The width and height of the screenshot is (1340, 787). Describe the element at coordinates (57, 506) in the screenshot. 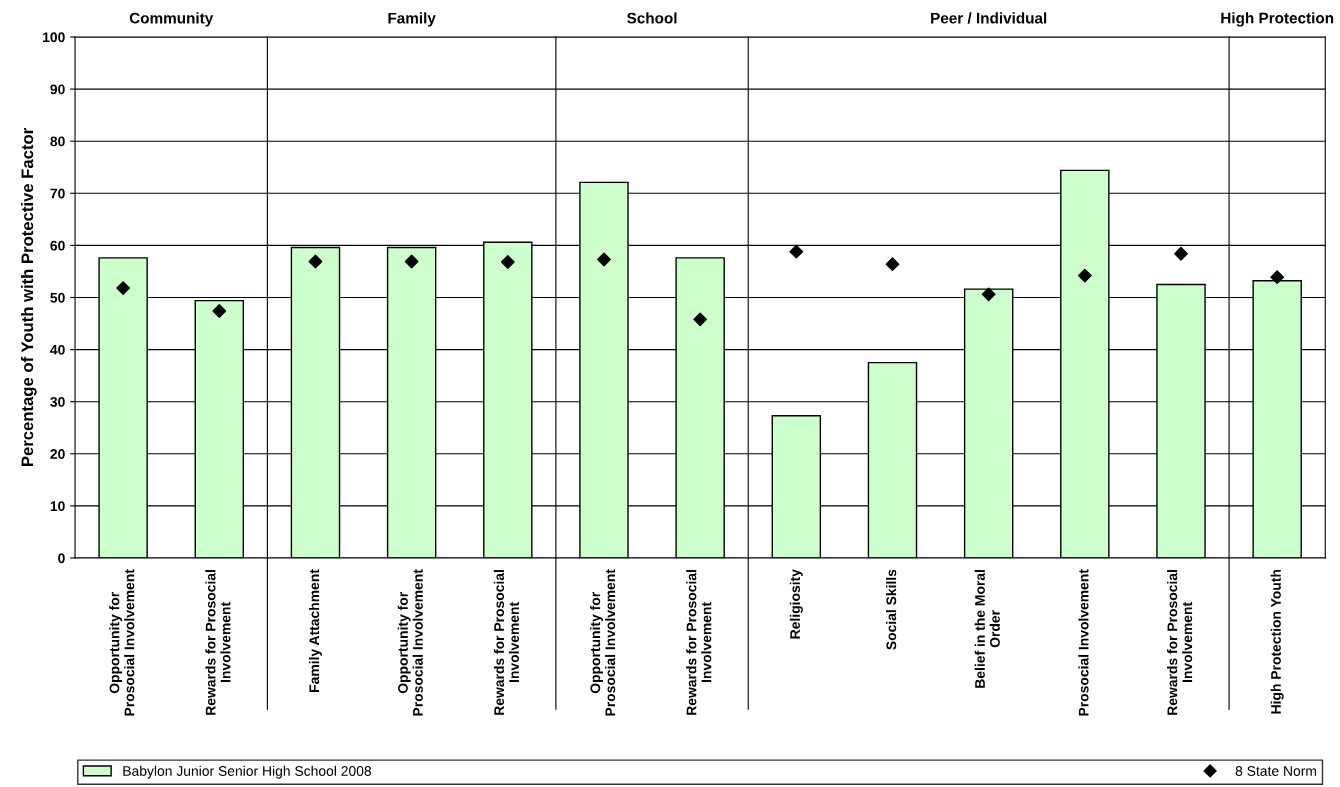

I see `y-tick-label: 10` at that location.